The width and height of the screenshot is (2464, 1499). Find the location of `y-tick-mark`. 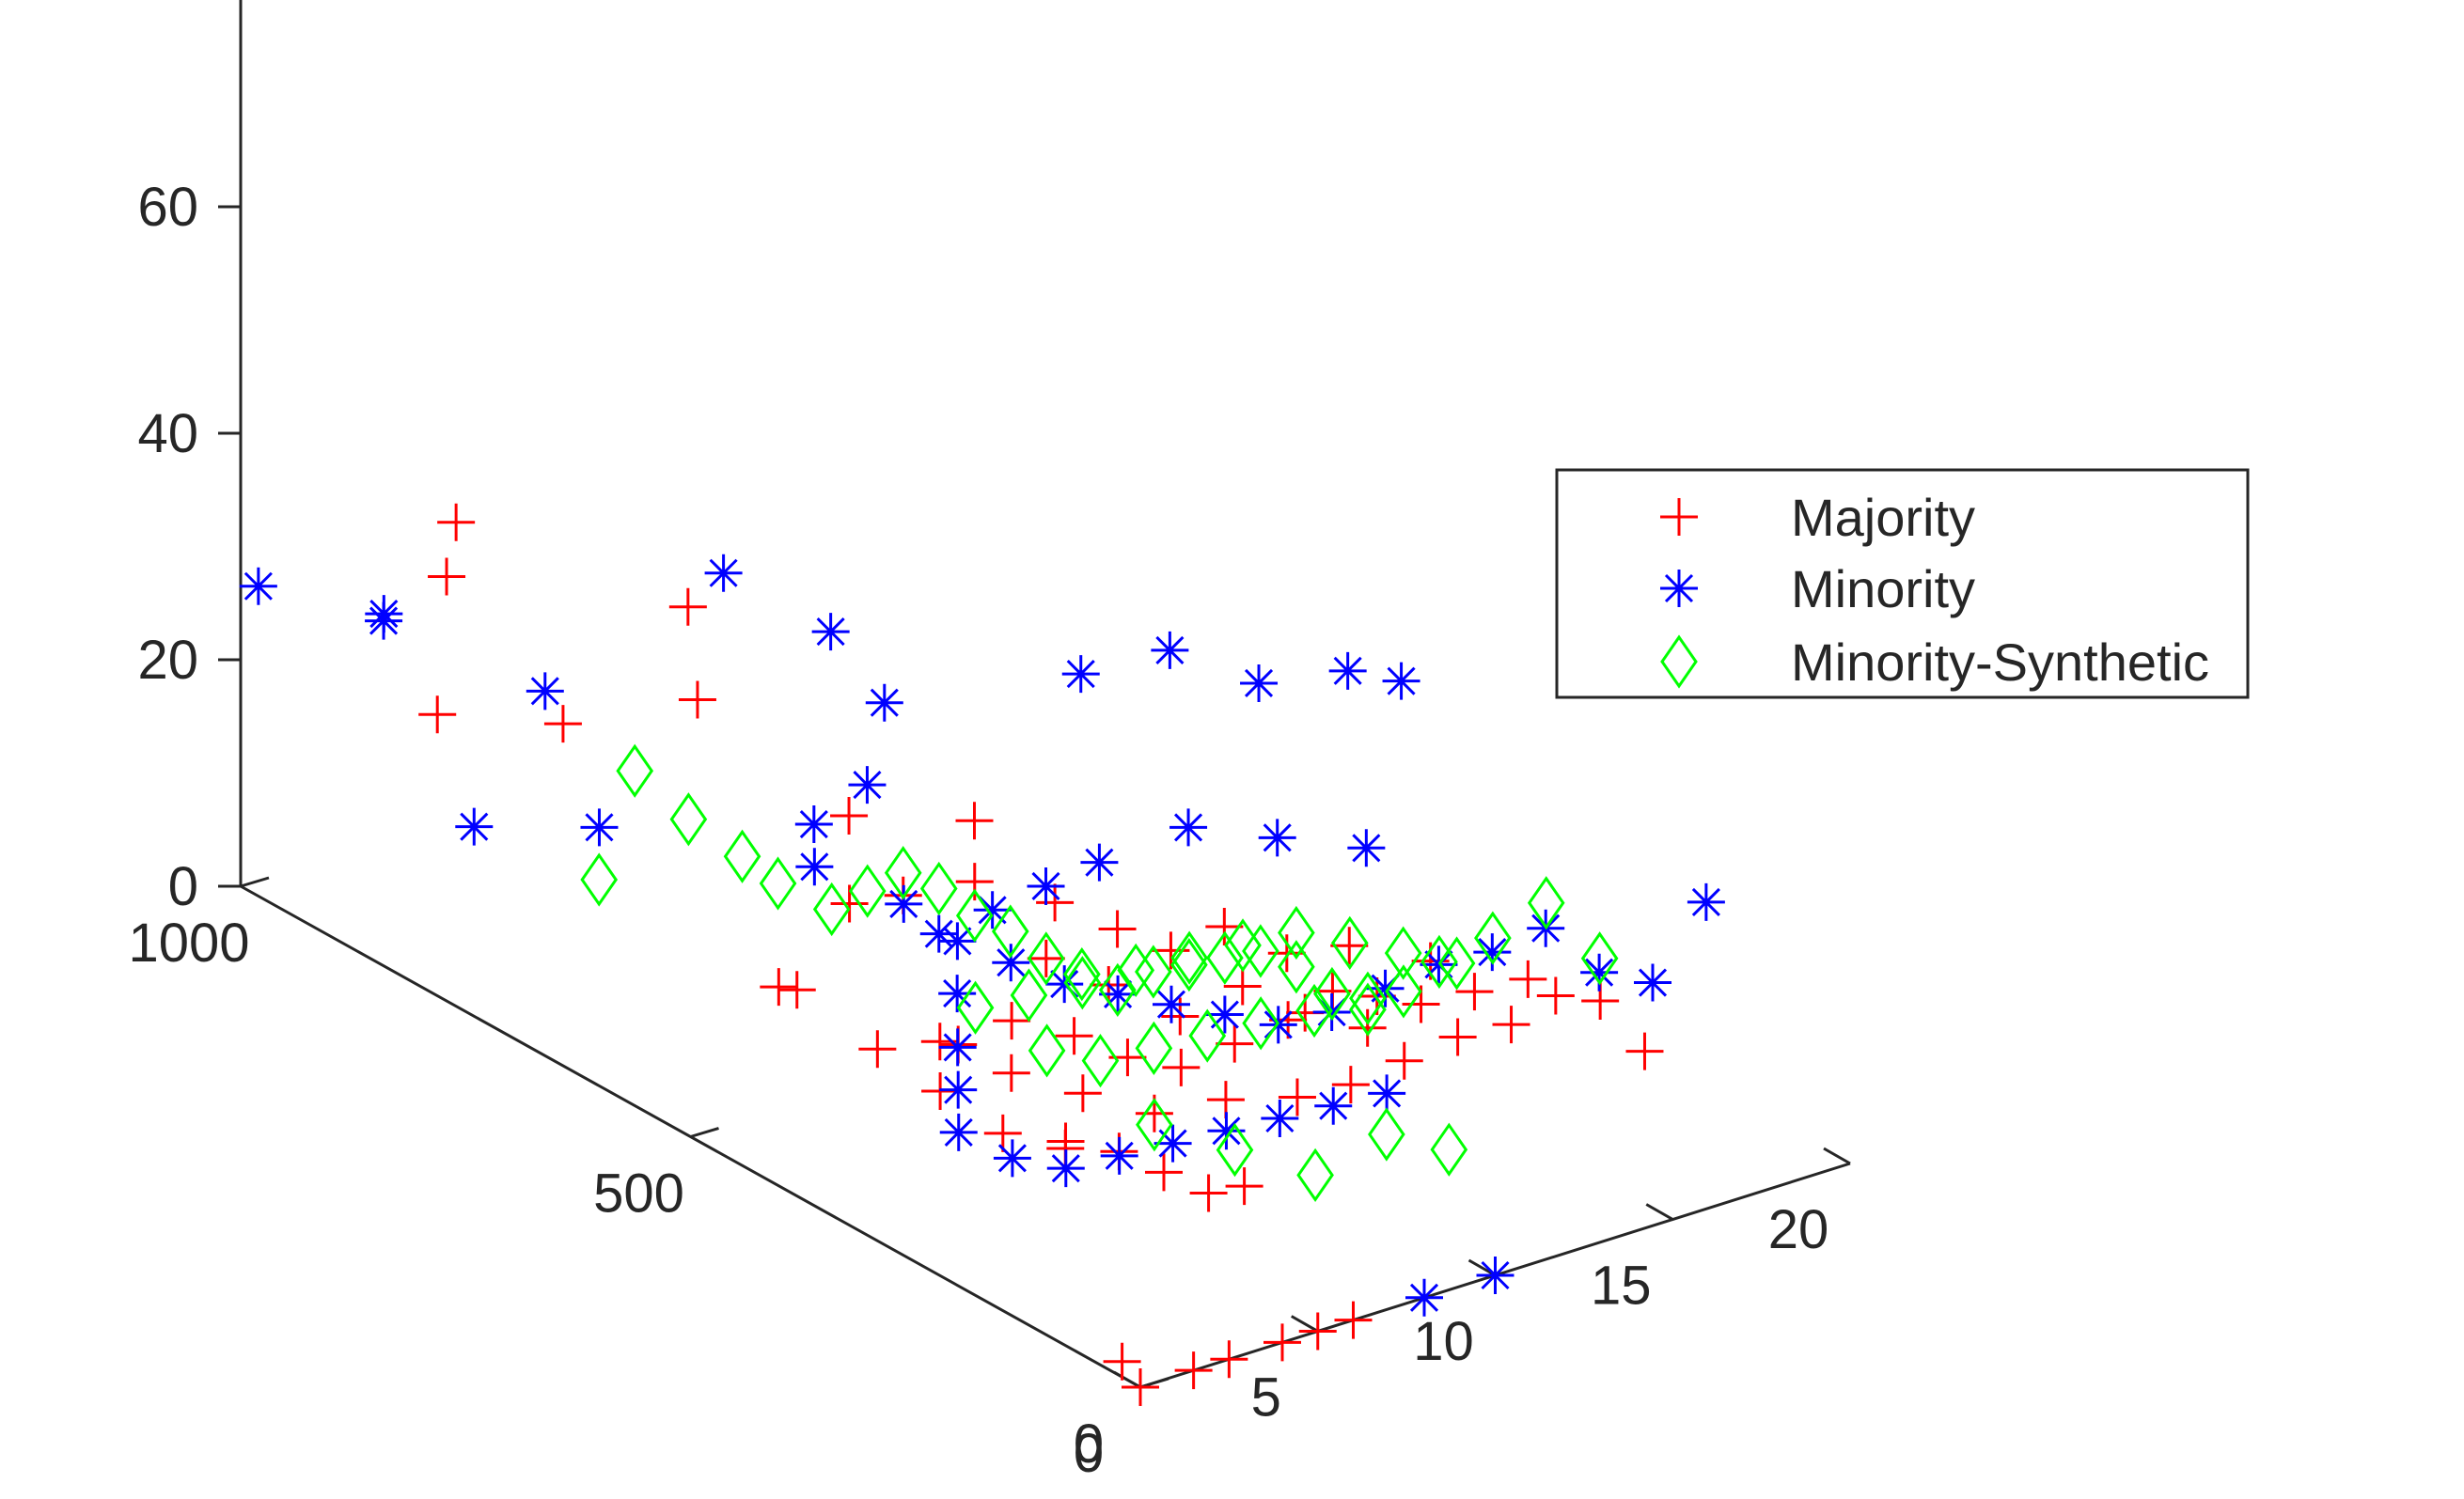

y-tick-mark is located at coordinates (704, 1132).